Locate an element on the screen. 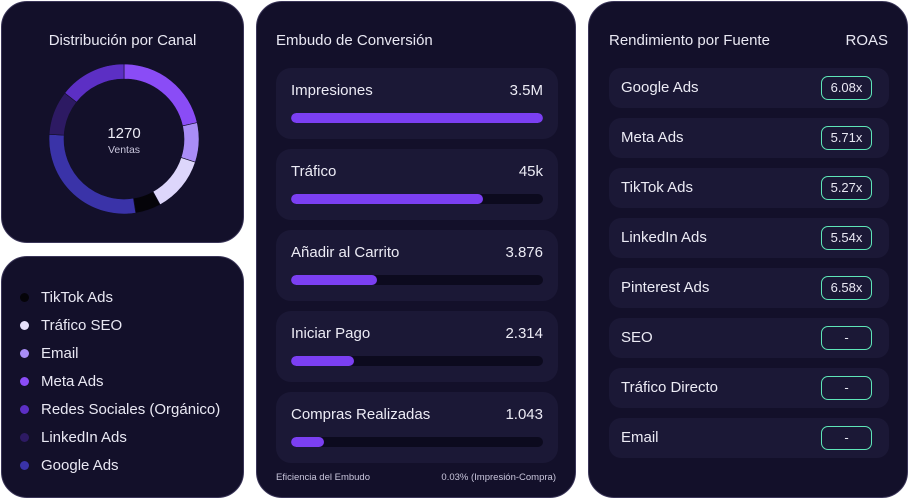 This screenshot has height=500, width=910. channel-distribution-card: Distribución por Canal 1270 Ventas is located at coordinates (122, 122).